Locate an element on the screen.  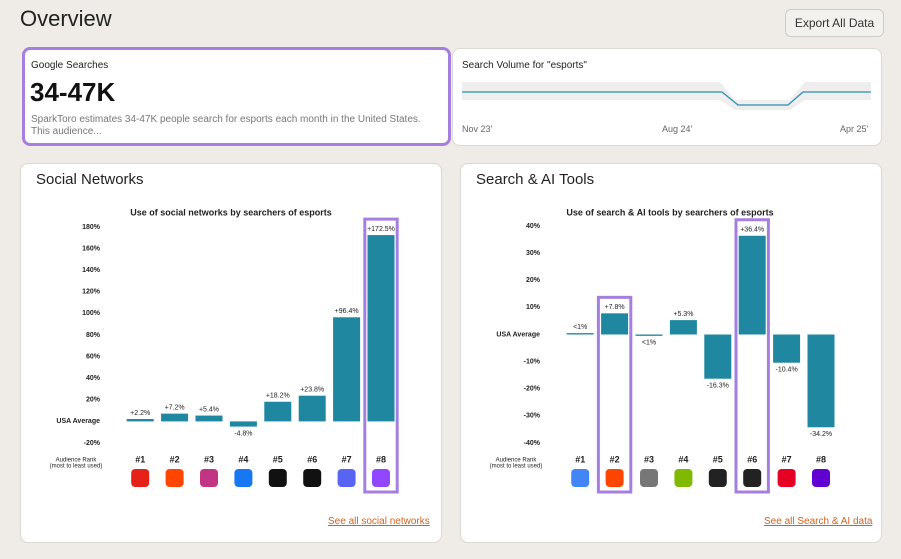
y-tick-label: -40% is located at coordinates (532, 443).